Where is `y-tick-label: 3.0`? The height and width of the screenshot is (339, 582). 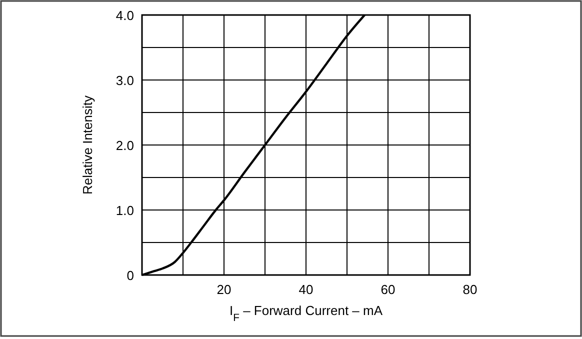
y-tick-label: 3.0 is located at coordinates (125, 80).